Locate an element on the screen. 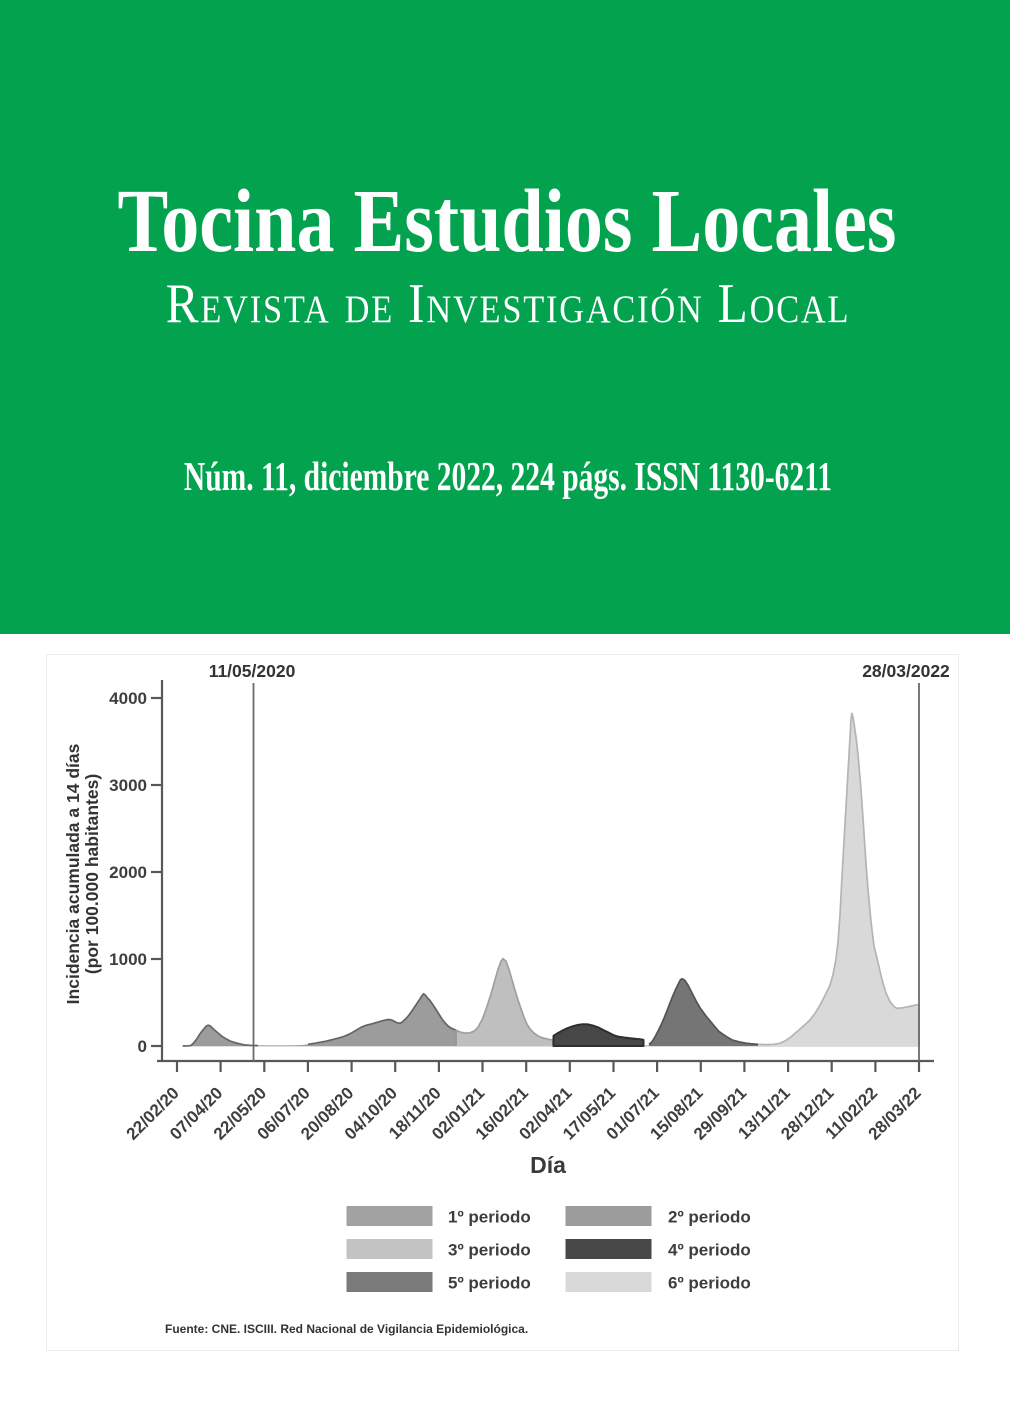 The height and width of the screenshot is (1418, 1010). svg-text: 5º periodo is located at coordinates (489, 1283).